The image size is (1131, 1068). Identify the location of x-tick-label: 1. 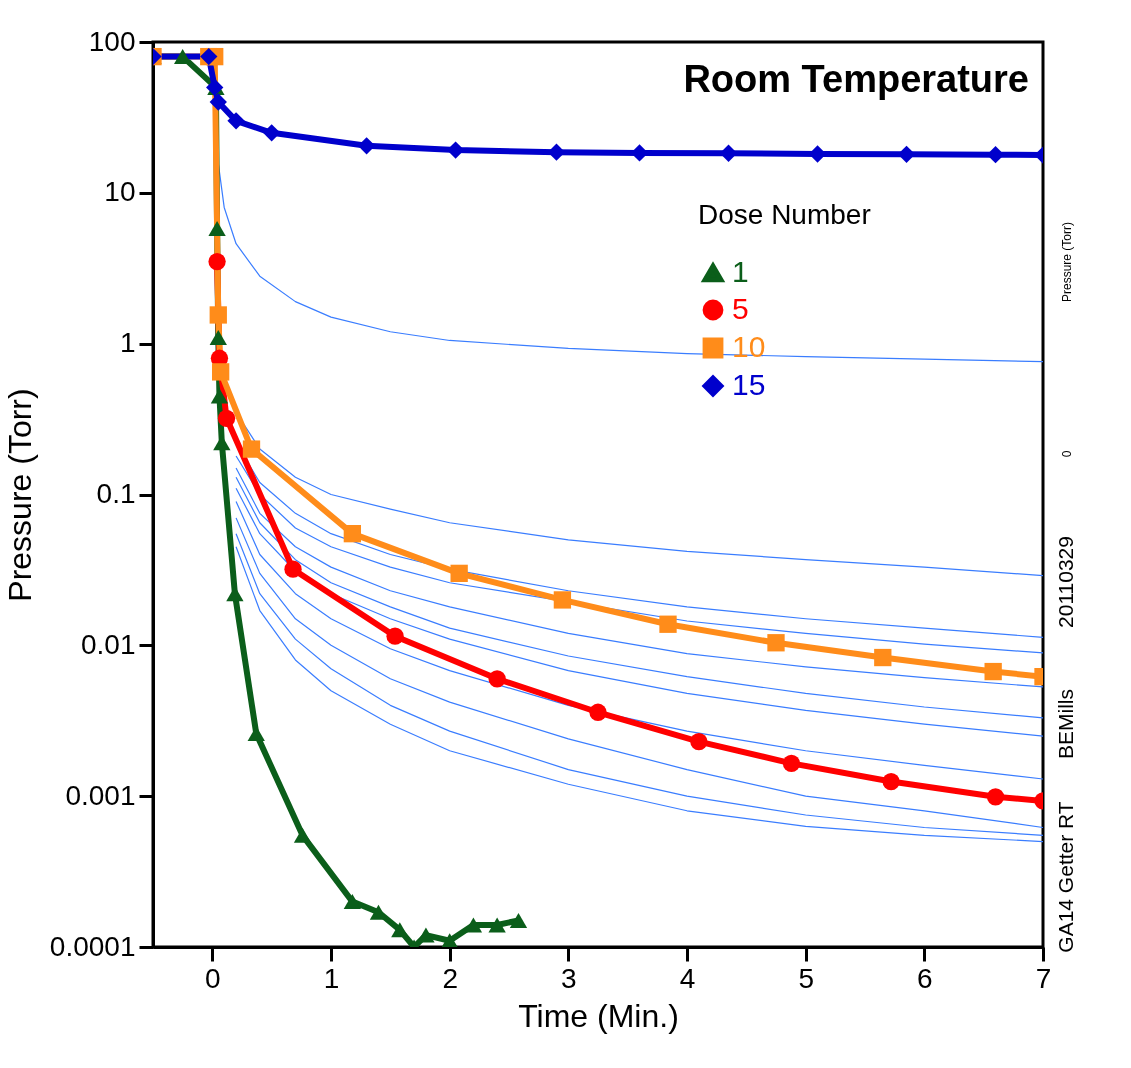
(331, 978).